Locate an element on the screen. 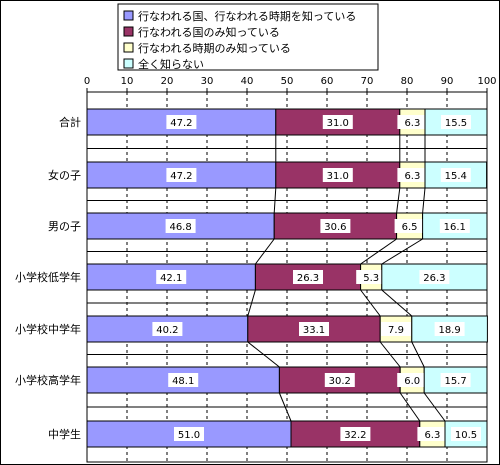 The height and width of the screenshot is (465, 500). x-tick-label: 50 is located at coordinates (287, 81).